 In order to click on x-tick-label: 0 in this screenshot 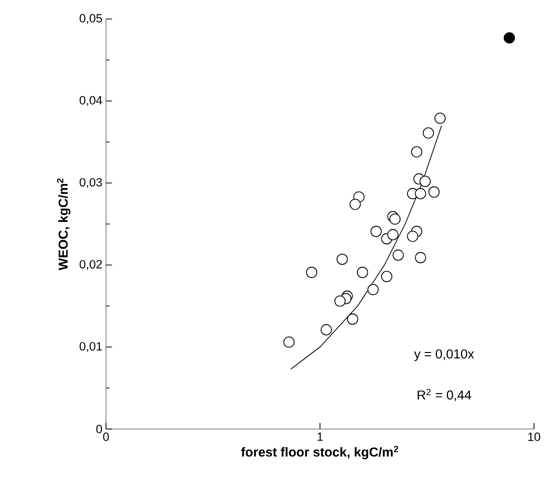, I will do `click(106, 436)`.